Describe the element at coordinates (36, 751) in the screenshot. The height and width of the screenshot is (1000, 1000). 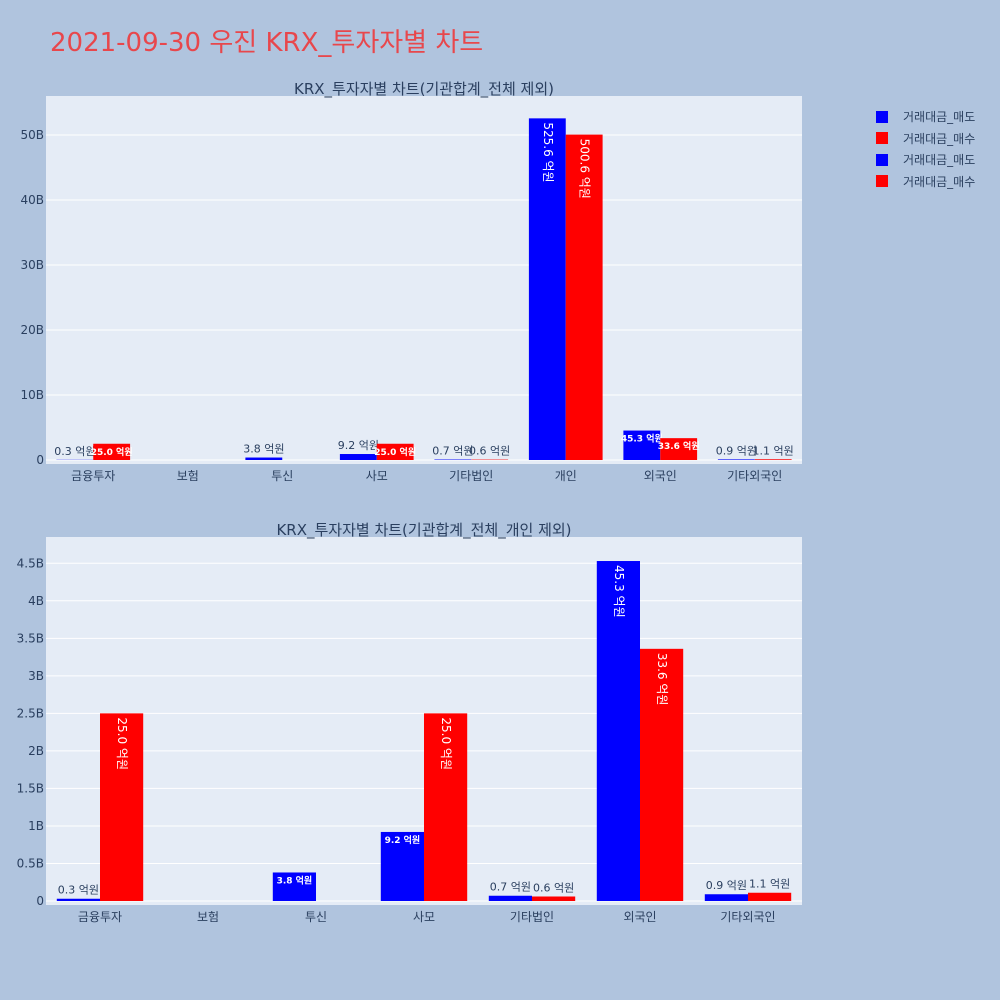
I see `y-tick-label: 2B` at that location.